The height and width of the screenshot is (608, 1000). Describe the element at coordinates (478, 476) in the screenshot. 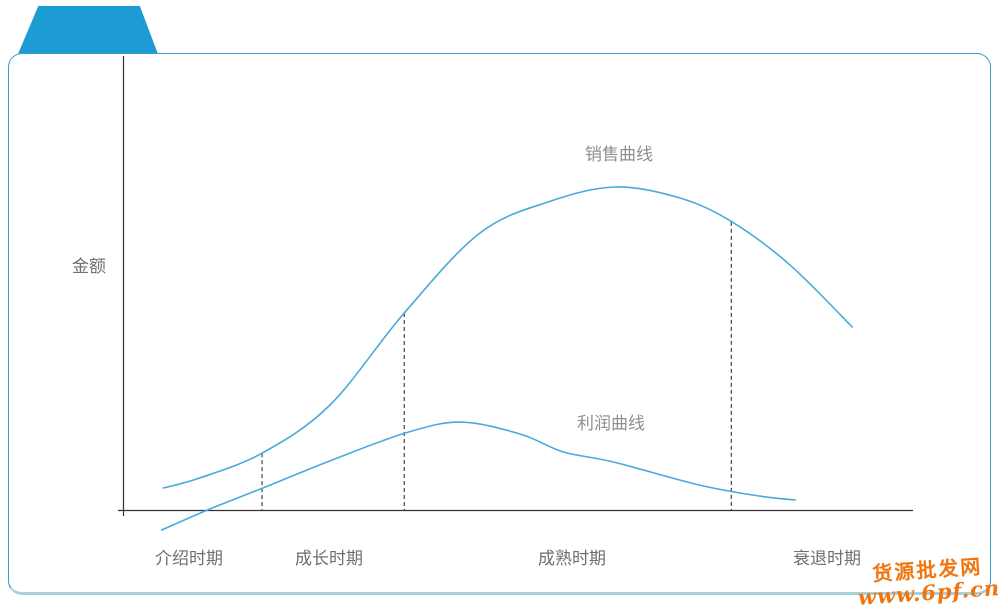

I see `profit-curve` at that location.